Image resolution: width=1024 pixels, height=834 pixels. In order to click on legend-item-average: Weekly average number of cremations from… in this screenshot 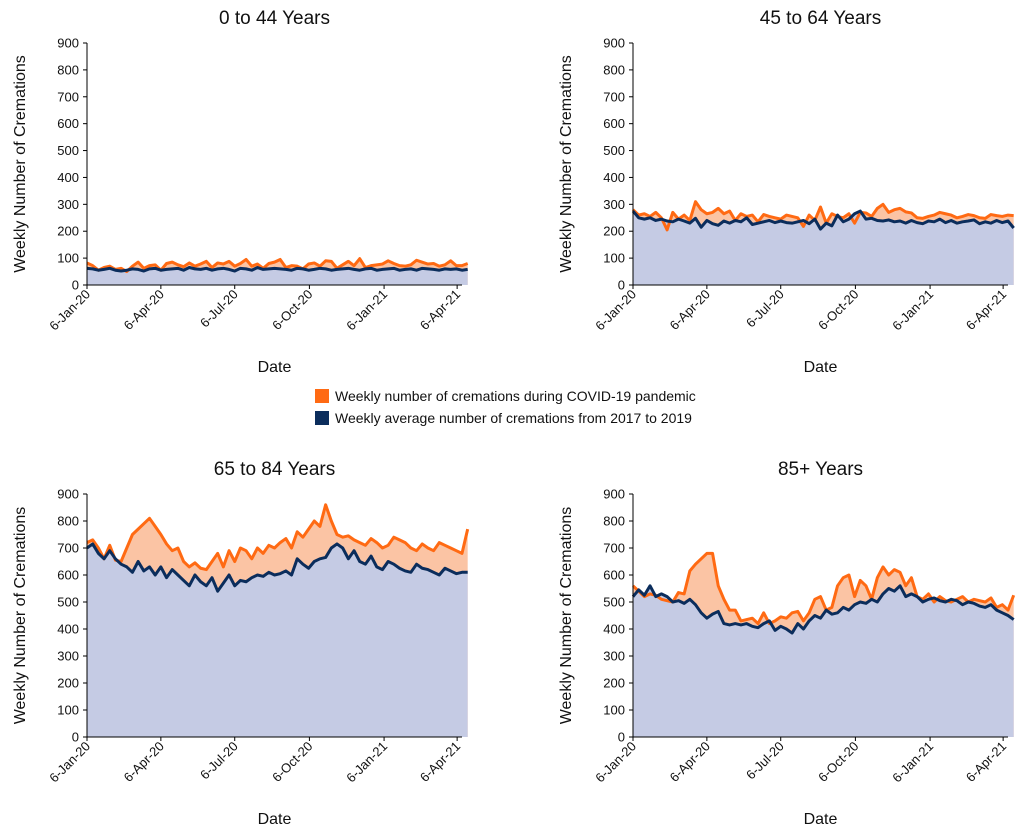, I will do `click(505, 418)`.